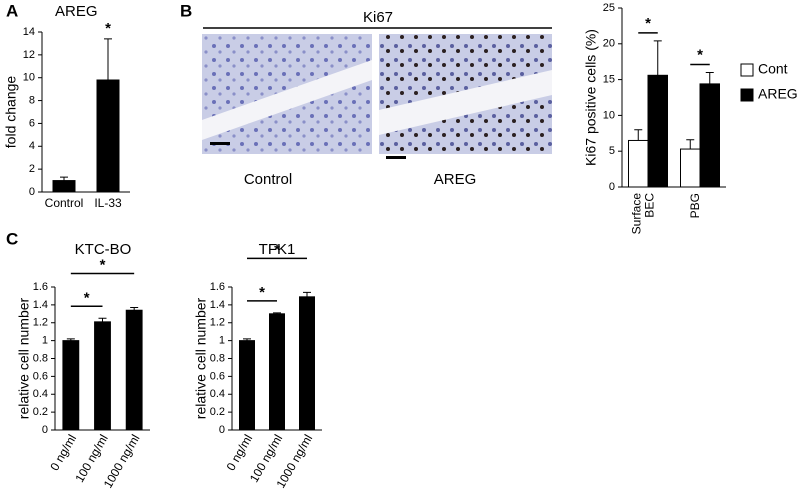  What do you see at coordinates (29, 32) in the screenshot?
I see `y-tick-label: 14` at bounding box center [29, 32].